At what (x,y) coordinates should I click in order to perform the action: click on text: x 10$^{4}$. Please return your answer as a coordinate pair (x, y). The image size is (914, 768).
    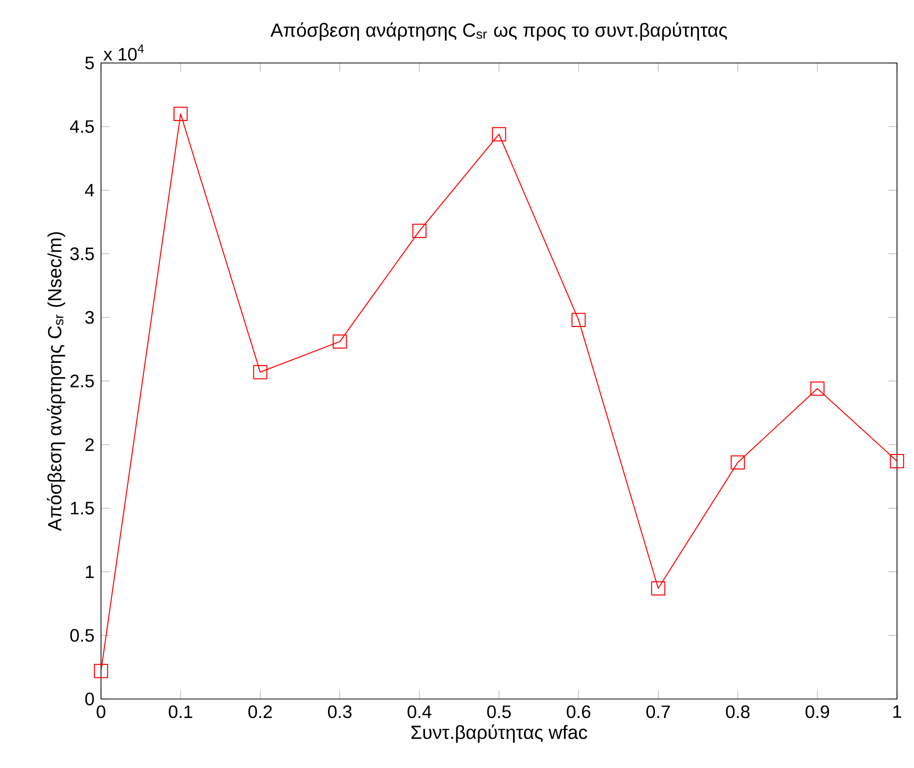
    Looking at the image, I should click on (124, 52).